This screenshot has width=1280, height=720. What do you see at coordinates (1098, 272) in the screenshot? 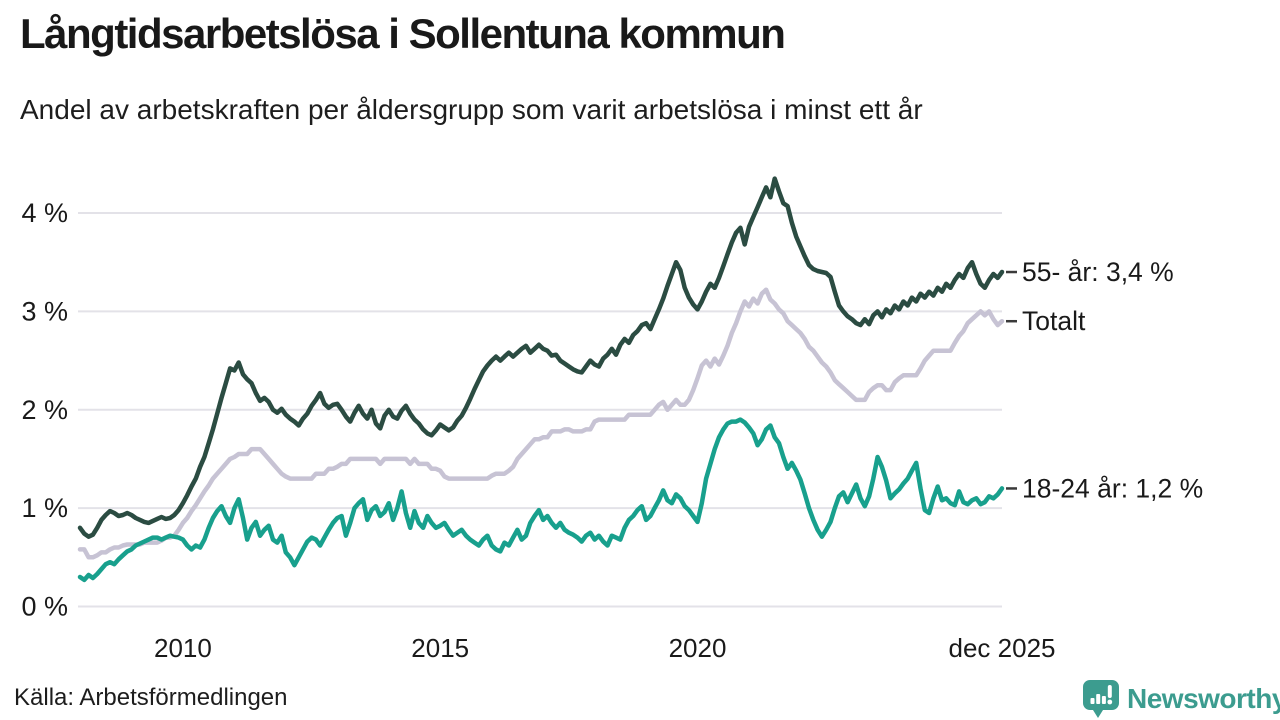
I see `series-end-label-55-ar: 55- år: 3,4 %` at bounding box center [1098, 272].